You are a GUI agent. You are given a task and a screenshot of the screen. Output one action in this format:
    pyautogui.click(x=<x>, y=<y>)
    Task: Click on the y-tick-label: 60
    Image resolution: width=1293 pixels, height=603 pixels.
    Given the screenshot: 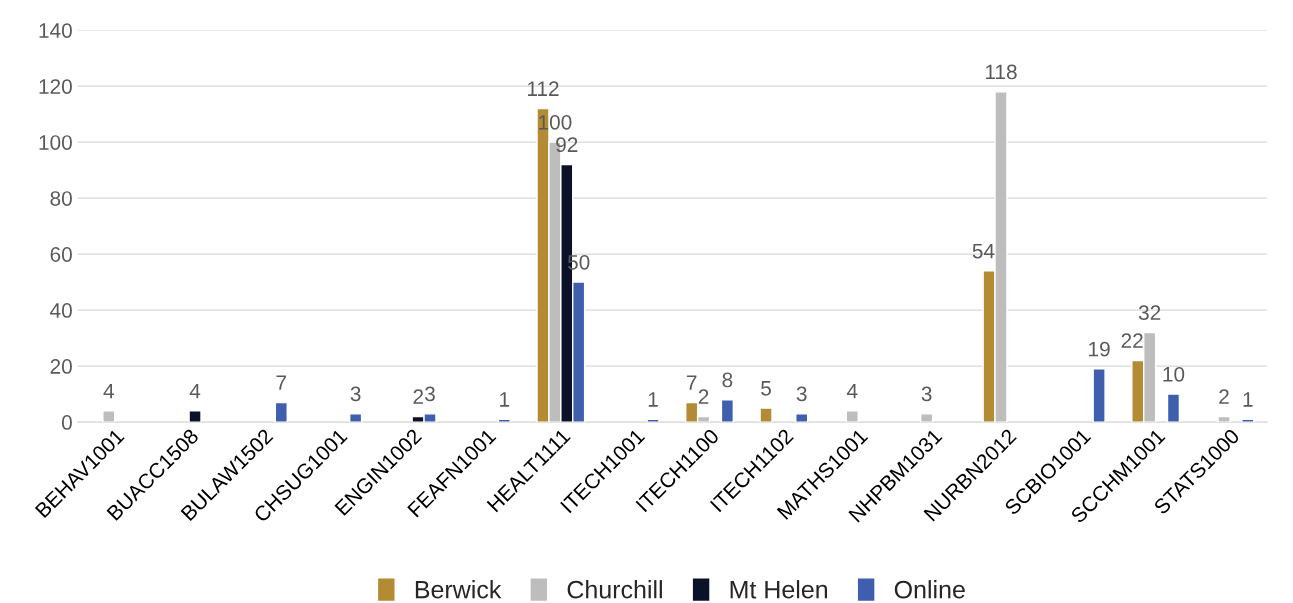 What is the action you would take?
    pyautogui.click(x=61, y=254)
    